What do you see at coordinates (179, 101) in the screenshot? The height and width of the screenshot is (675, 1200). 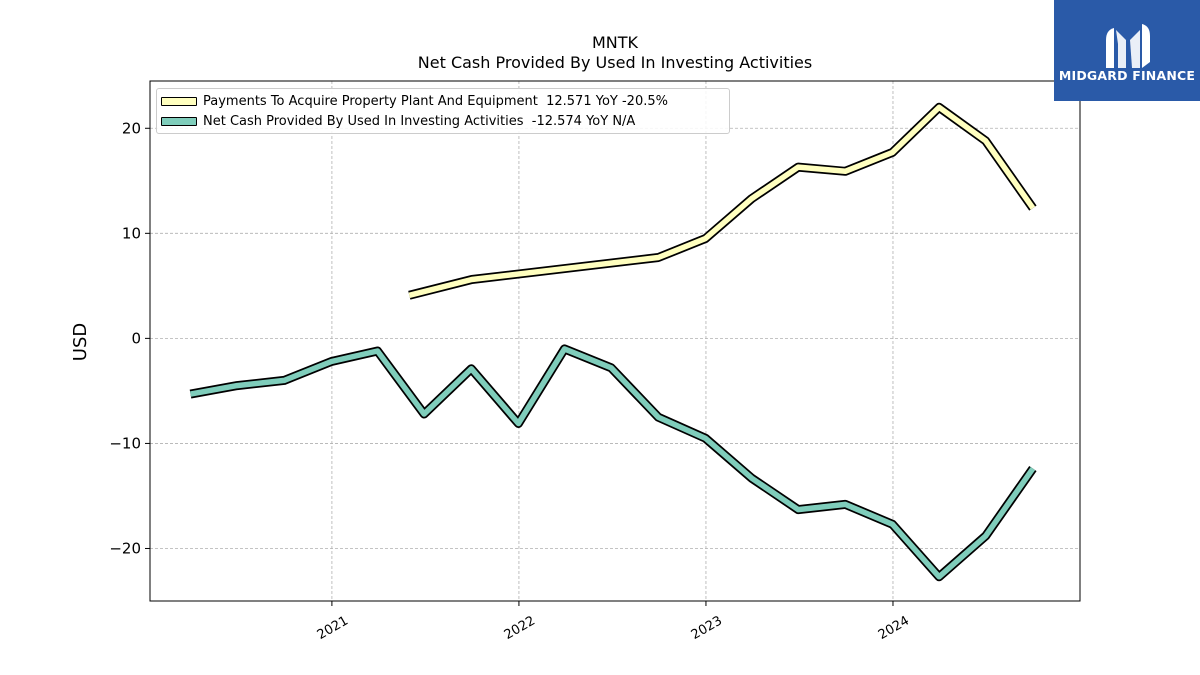 I see `legend-swatch-ppe` at bounding box center [179, 101].